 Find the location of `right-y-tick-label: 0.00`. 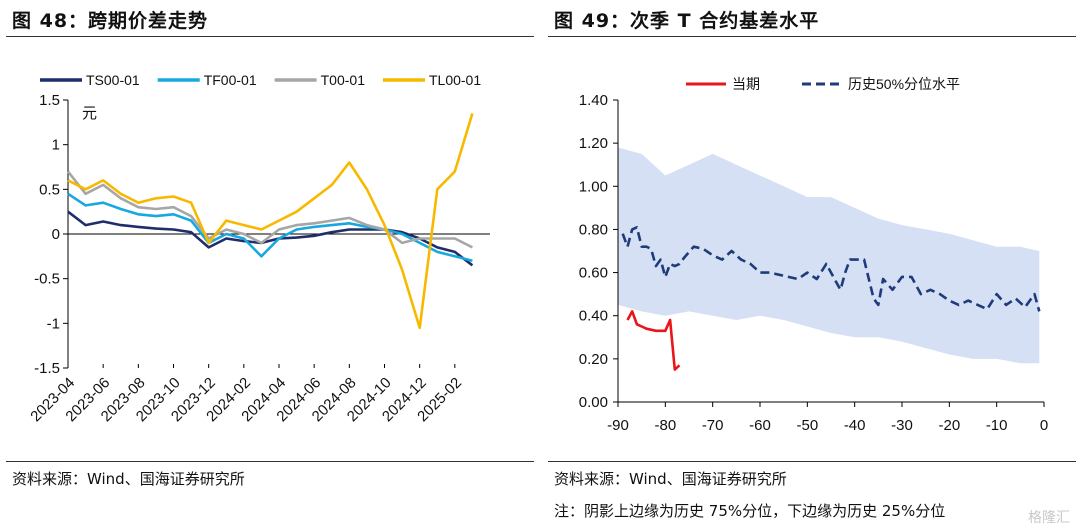

right-y-tick-label: 0.00 is located at coordinates (593, 402).